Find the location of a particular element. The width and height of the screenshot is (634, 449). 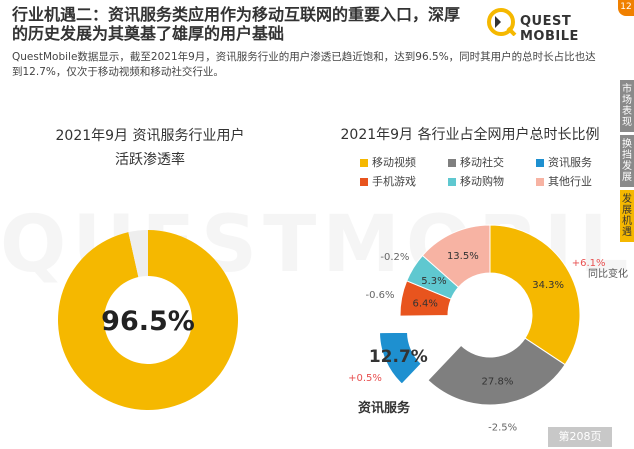

donut-slice-rest is located at coordinates (138, 254).